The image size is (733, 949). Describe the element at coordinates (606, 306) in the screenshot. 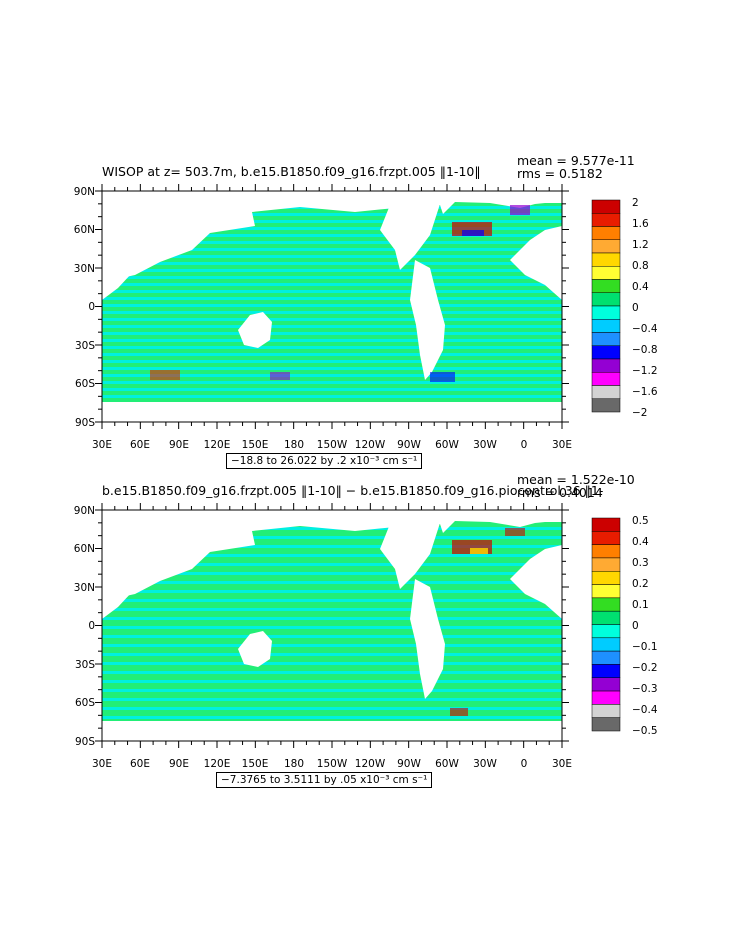

I see `panel-1-colorbar` at that location.